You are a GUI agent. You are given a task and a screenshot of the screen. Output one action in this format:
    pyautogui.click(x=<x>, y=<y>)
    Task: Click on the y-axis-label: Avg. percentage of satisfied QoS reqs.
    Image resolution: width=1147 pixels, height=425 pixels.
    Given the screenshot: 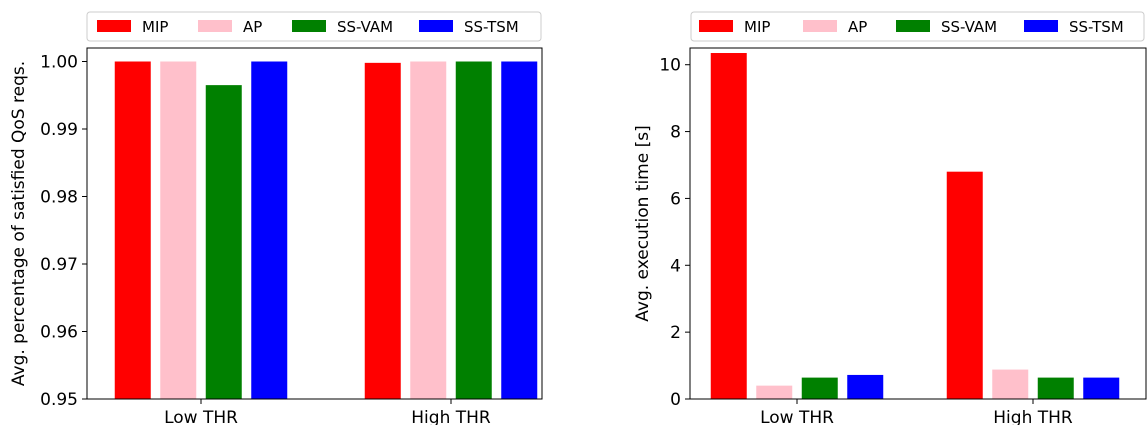 What is the action you would take?
    pyautogui.click(x=19, y=223)
    